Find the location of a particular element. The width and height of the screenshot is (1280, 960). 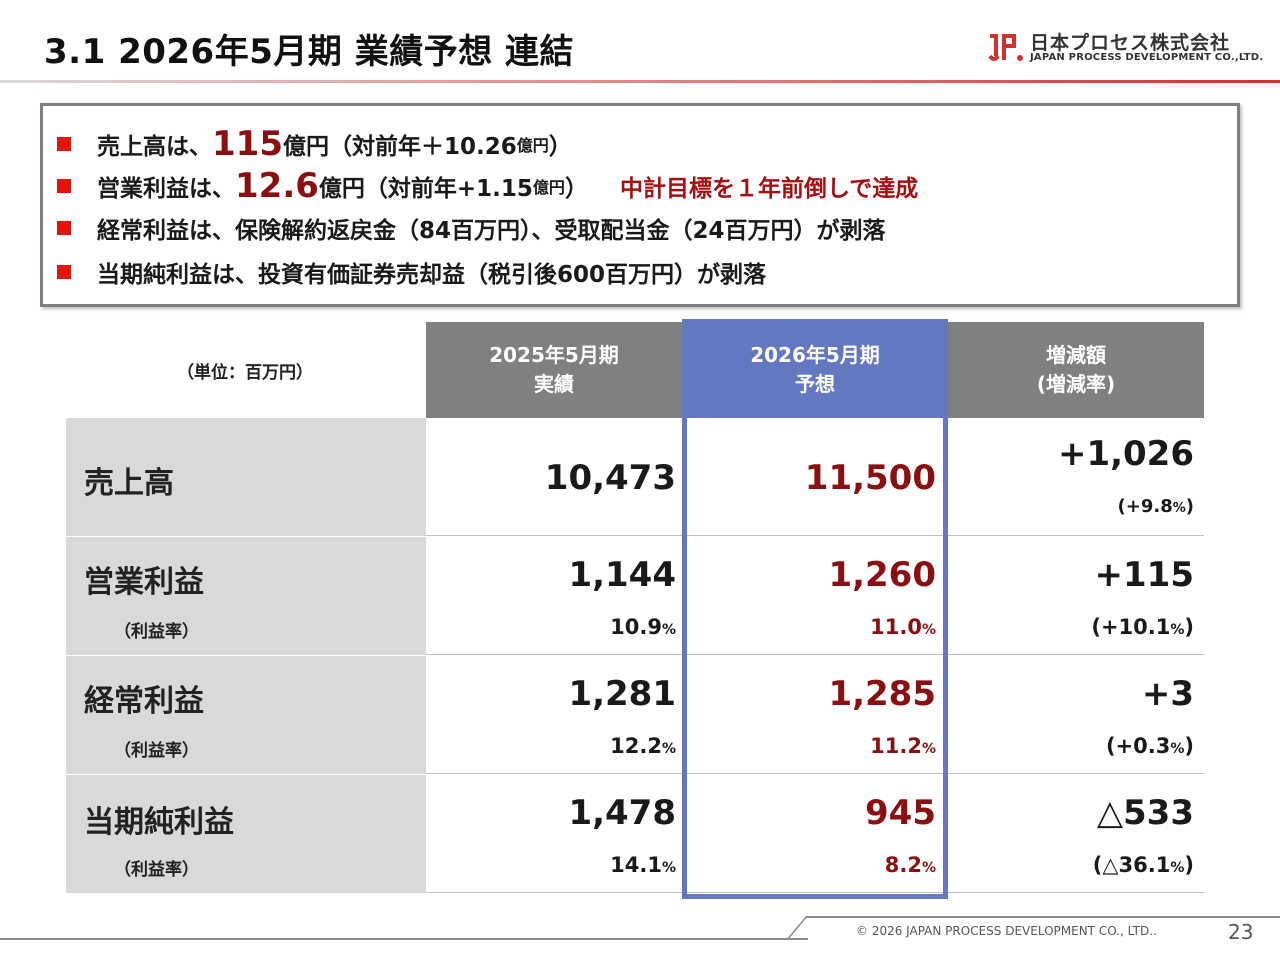

prev-value: 10,473 is located at coordinates (610, 478).